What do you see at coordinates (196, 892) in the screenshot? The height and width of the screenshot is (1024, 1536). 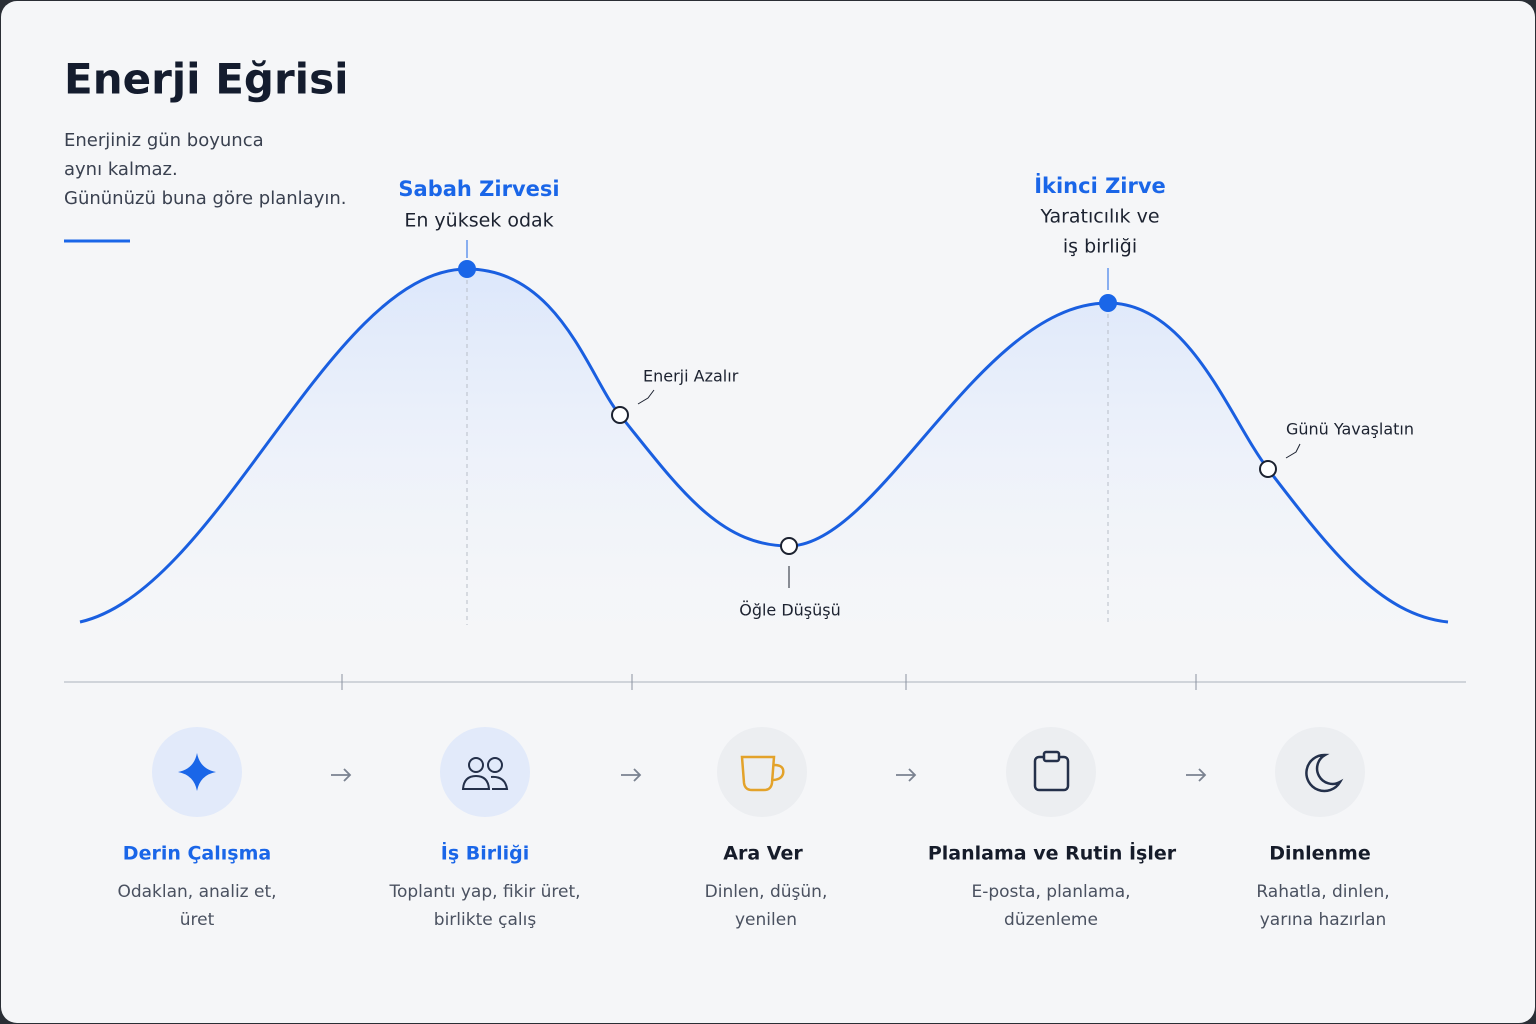 I see `step-text: Odaklan, analiz et,` at bounding box center [196, 892].